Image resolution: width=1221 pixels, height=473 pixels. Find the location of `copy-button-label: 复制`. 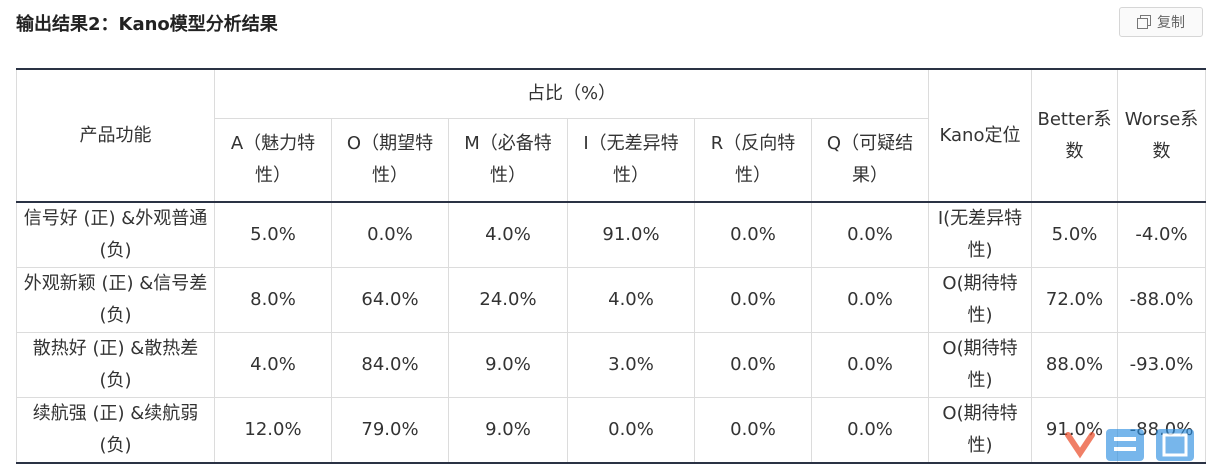

copy-button-label: 复制 is located at coordinates (1171, 23).